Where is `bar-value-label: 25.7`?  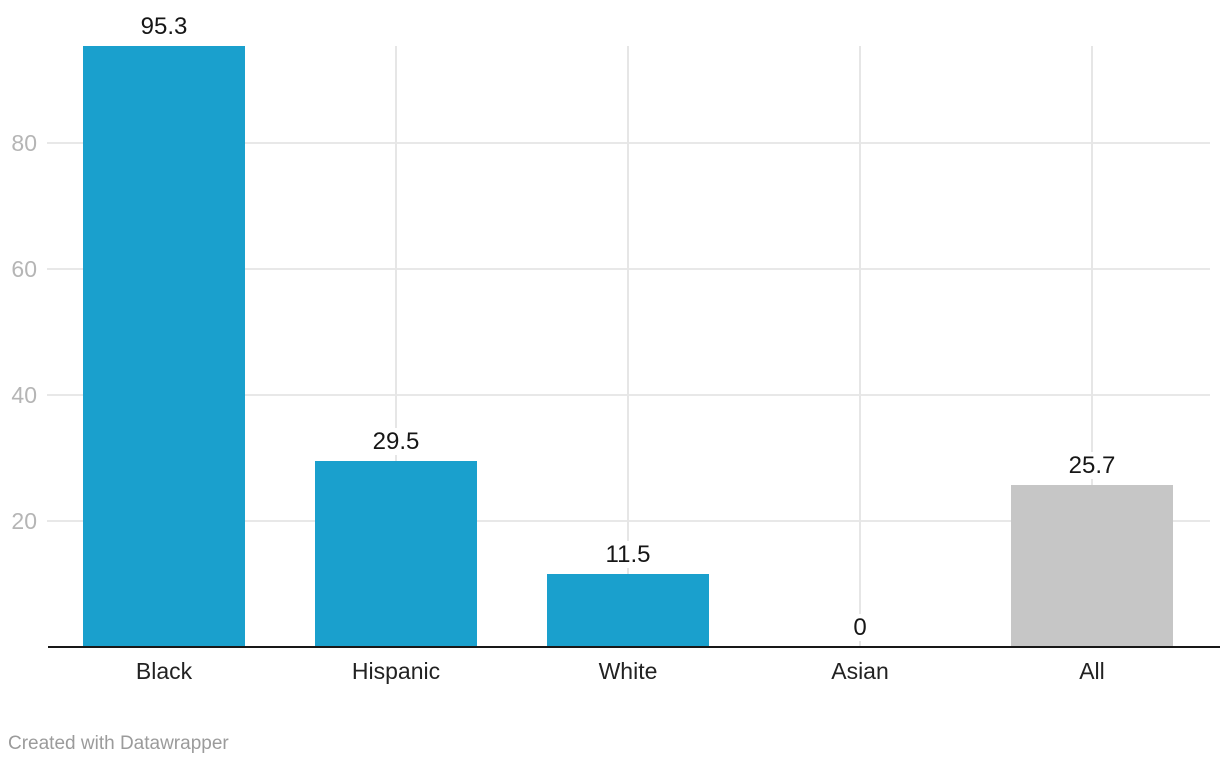
bar-value-label: 25.7 is located at coordinates (1092, 465).